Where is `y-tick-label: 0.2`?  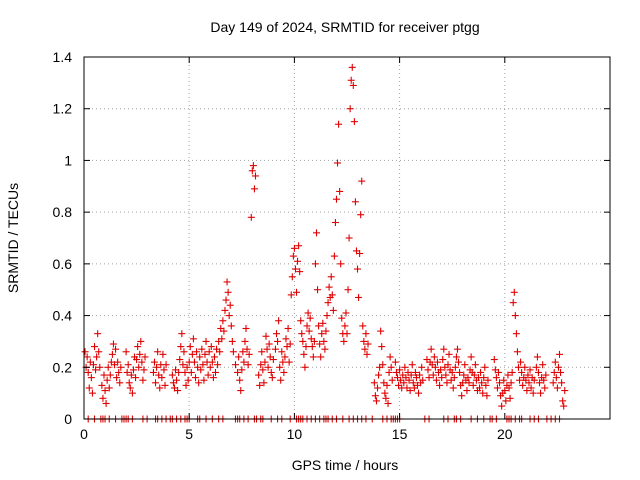 y-tick-label: 0.2 is located at coordinates (63, 367).